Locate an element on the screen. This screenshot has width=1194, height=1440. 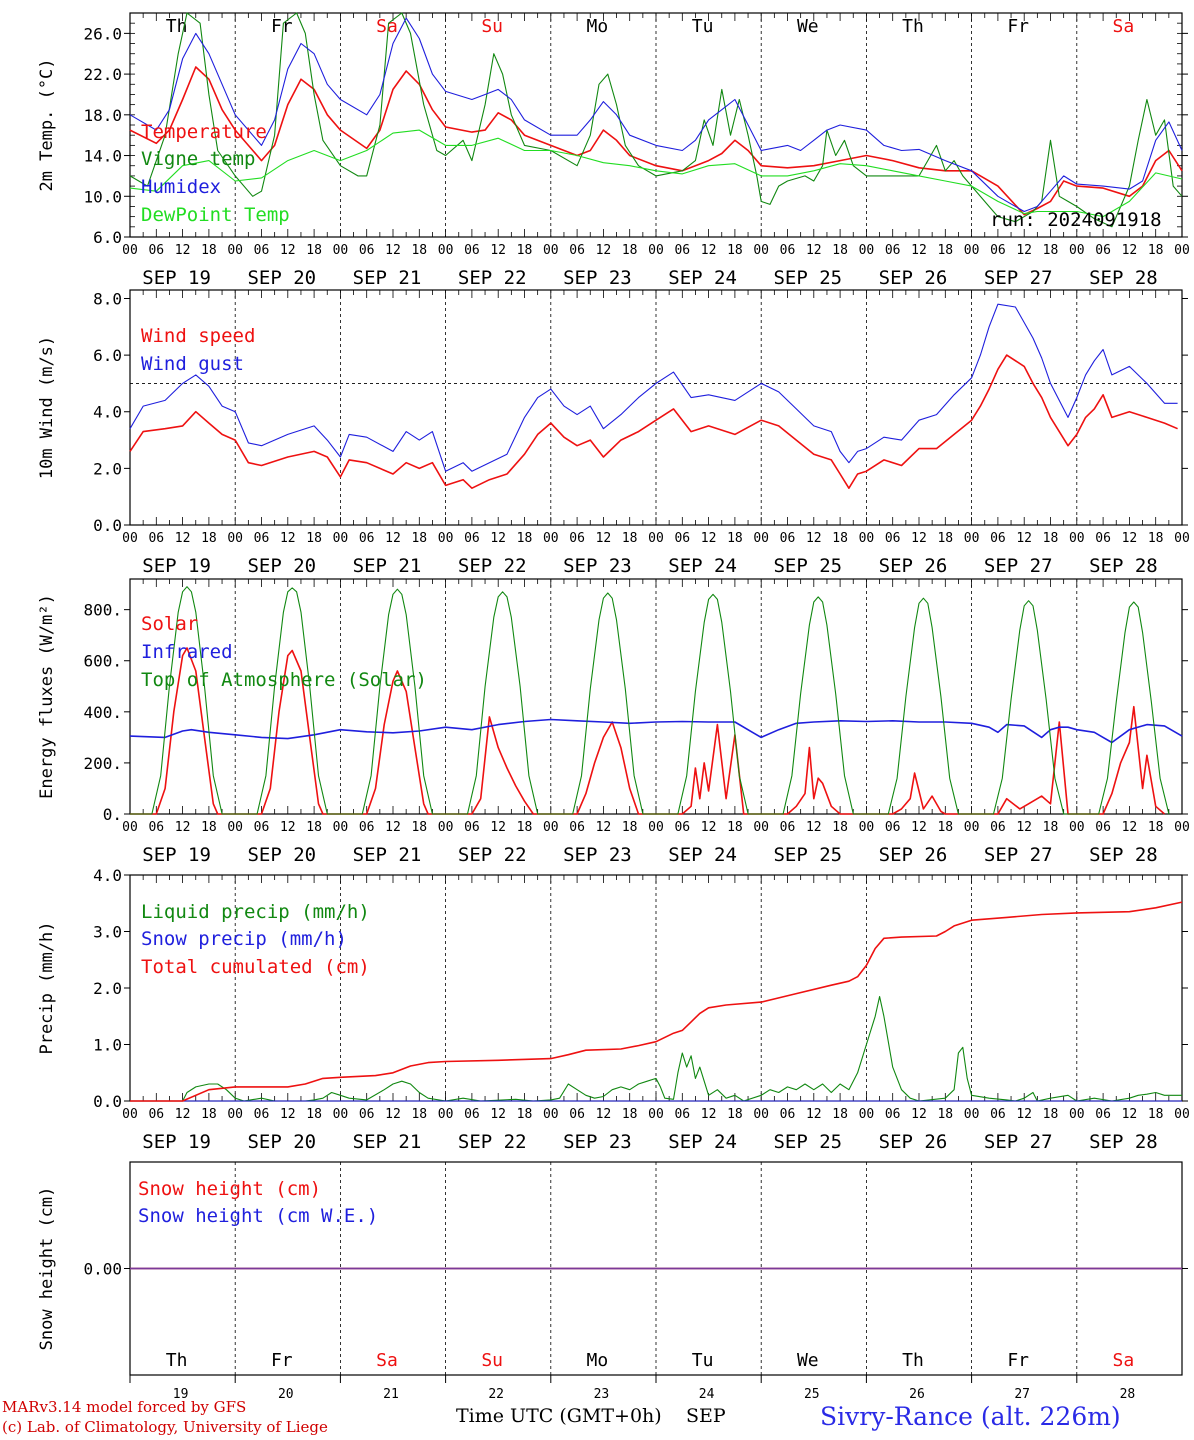
y-tick-label: 18.0 is located at coordinates (102, 115).